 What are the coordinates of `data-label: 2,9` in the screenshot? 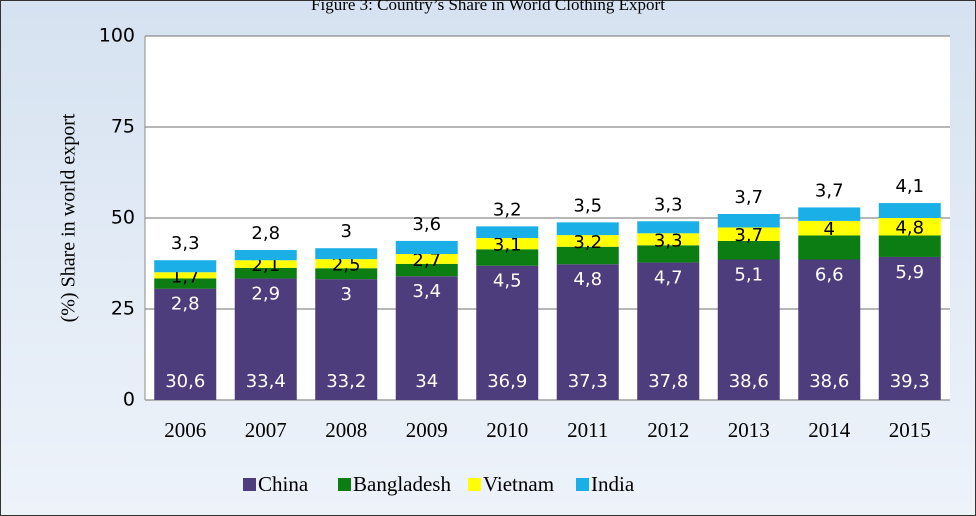 It's located at (265, 293).